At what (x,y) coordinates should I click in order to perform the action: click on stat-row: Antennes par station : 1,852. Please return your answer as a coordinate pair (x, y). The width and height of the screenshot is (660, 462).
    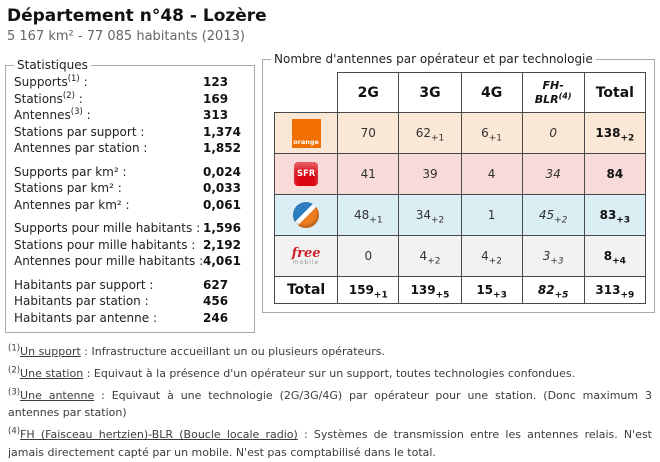
    Looking at the image, I should click on (130, 148).